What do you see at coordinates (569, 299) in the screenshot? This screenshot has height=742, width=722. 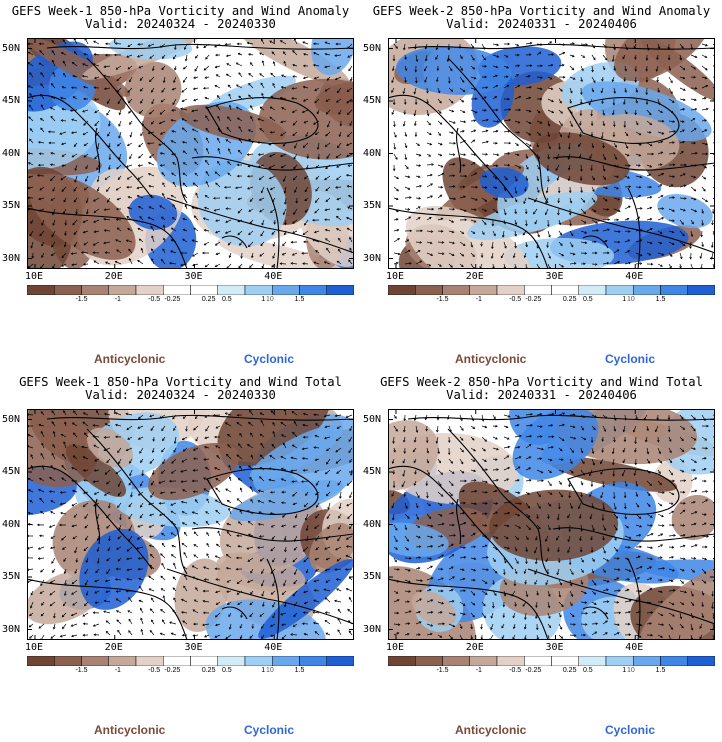 I see `colorbar-tick-label: 0.25` at bounding box center [569, 299].